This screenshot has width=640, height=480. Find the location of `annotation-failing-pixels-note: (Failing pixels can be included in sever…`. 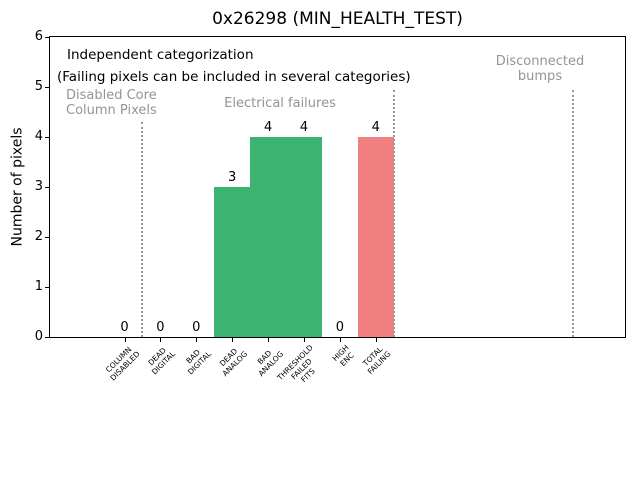

annotation-failing-pixels-note: (Failing pixels can be included in sever… is located at coordinates (234, 77).